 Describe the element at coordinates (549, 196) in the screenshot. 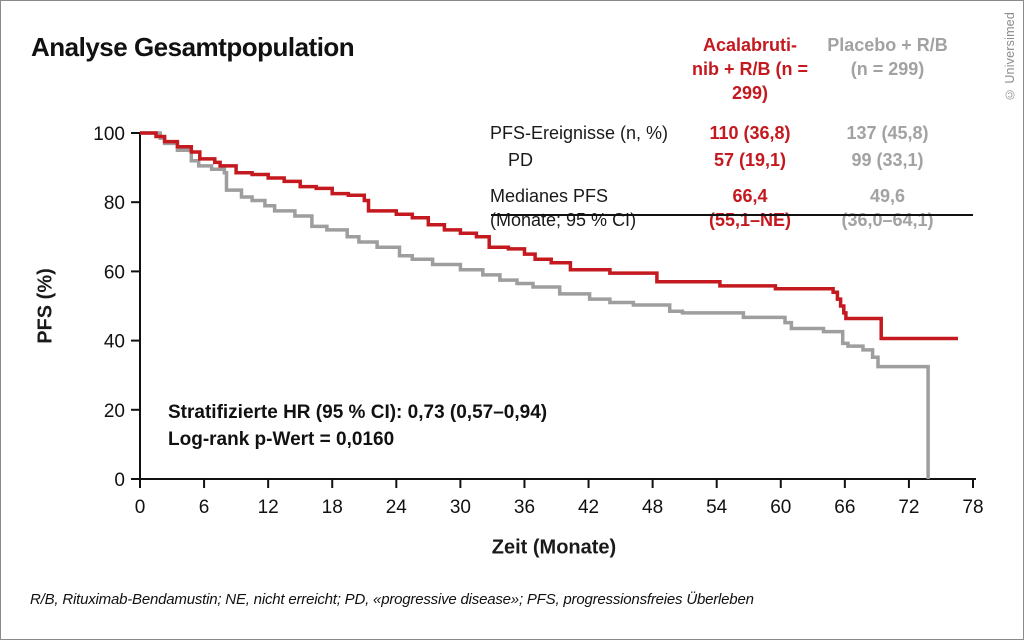

I see `median-label-line1: Medianes PFS` at that location.